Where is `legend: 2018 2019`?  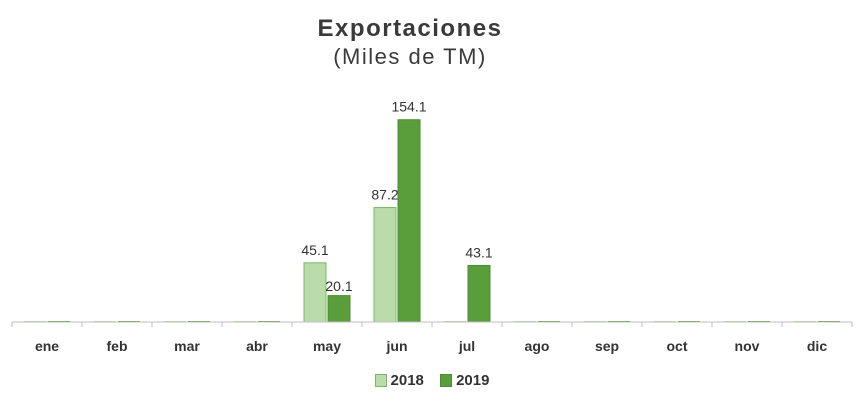 legend: 2018 2019 is located at coordinates (432, 381).